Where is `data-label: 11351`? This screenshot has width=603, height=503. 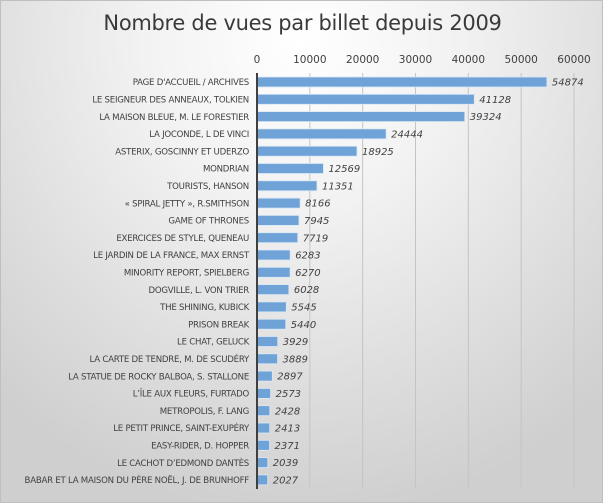
data-label: 11351 is located at coordinates (338, 186).